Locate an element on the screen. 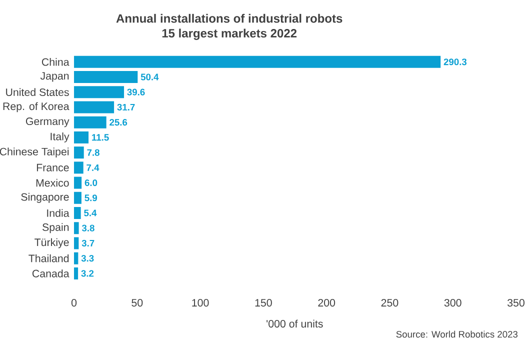  y-tick-label: Canada is located at coordinates (51, 274).